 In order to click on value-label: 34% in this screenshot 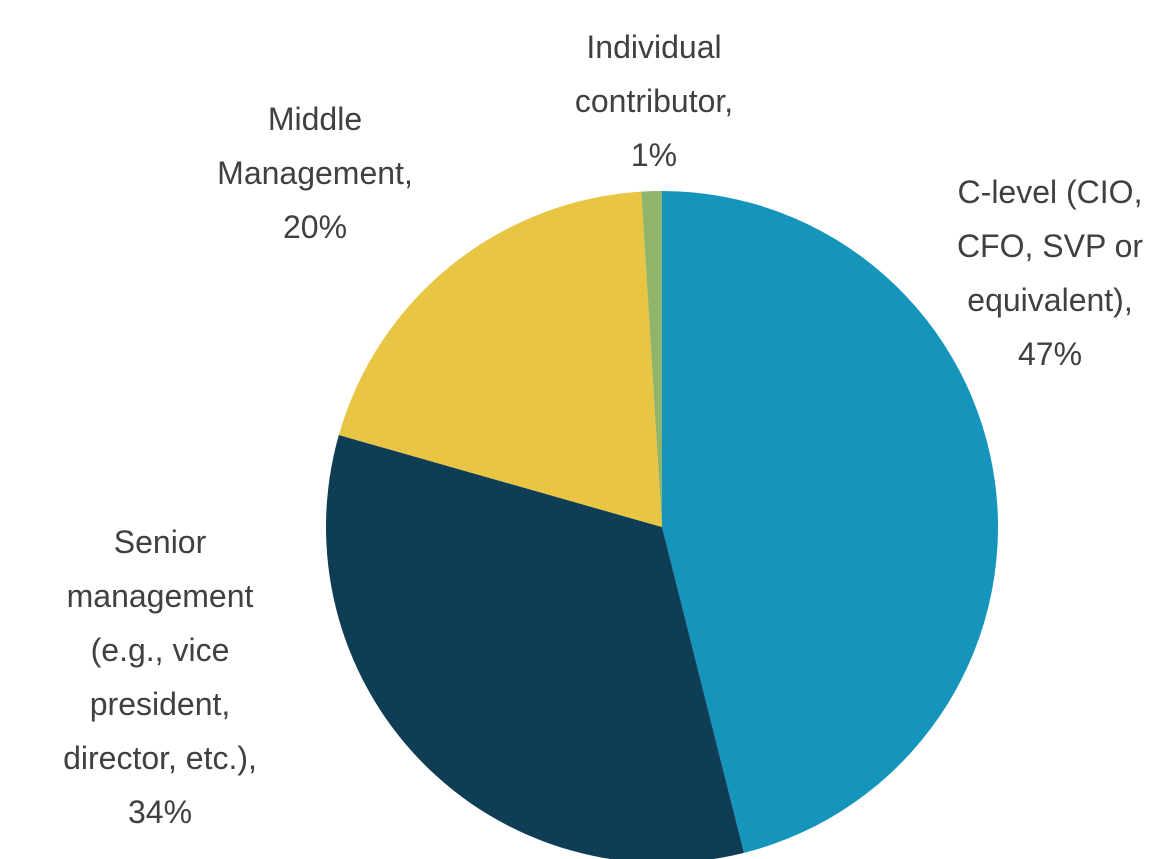, I will do `click(160, 812)`.